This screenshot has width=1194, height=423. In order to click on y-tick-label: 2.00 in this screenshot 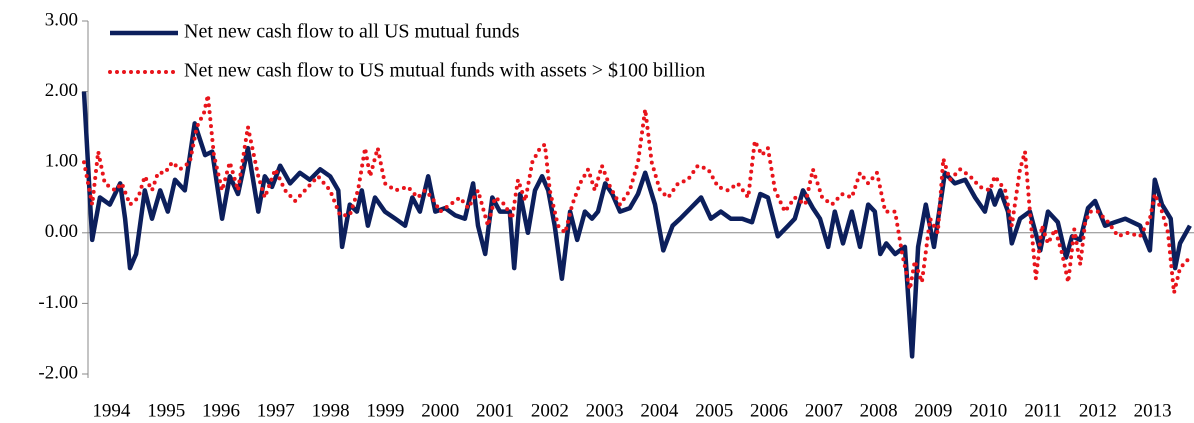, I will do `click(61, 90)`.